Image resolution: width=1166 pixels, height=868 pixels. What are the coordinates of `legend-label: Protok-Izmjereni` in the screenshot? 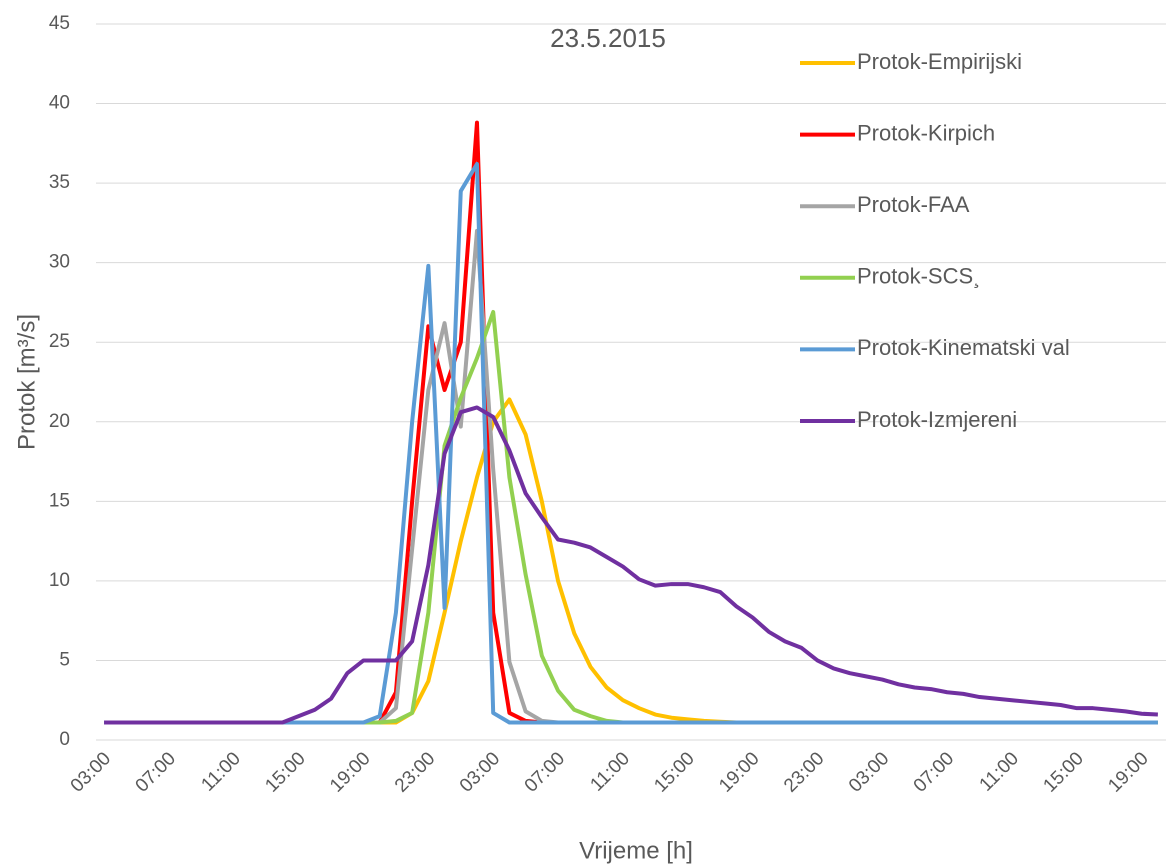 It's located at (937, 419).